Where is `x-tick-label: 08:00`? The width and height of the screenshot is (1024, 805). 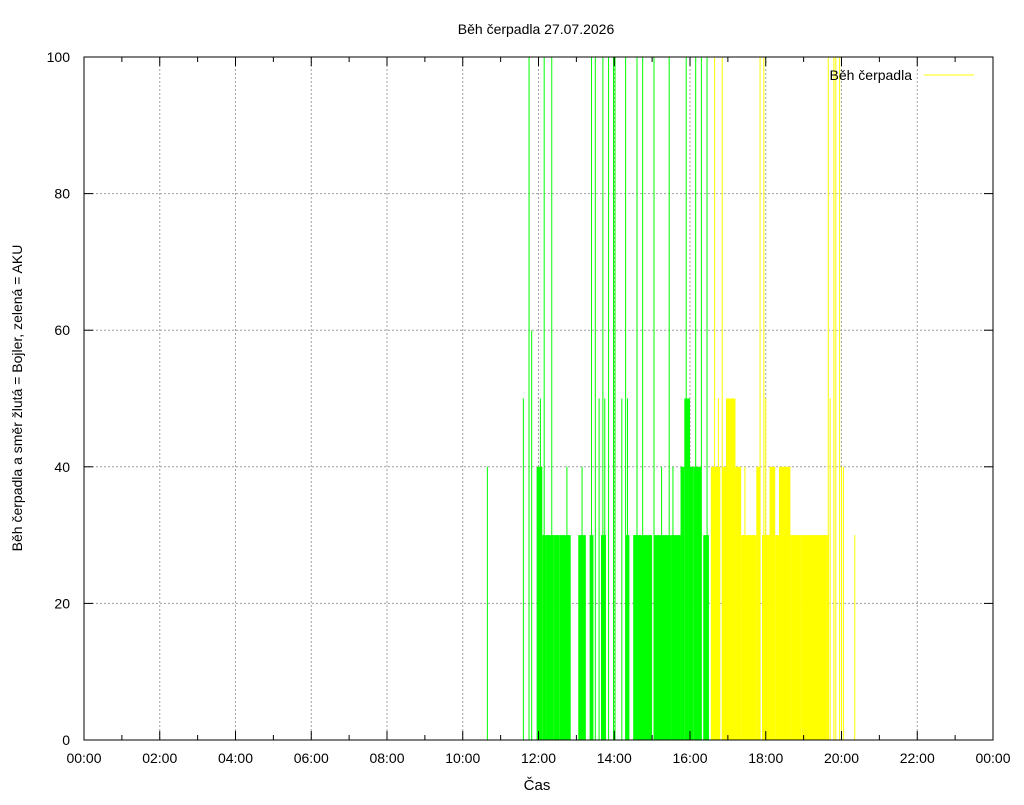
x-tick-label: 08:00 is located at coordinates (386, 758).